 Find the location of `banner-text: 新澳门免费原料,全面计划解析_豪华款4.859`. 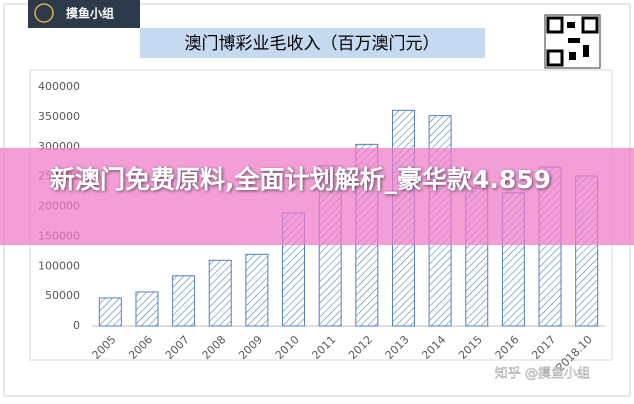

banner-text: 新澳门免费原料,全面计划解析_豪华款4.859 is located at coordinates (301, 179).